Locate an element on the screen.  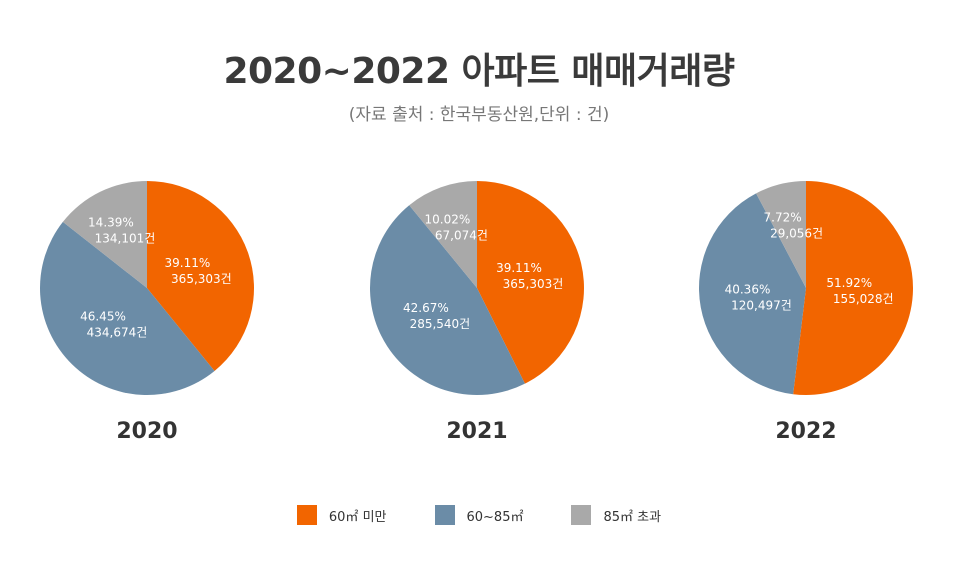
pie-2022-percent-small: 51.92% is located at coordinates (849, 283).